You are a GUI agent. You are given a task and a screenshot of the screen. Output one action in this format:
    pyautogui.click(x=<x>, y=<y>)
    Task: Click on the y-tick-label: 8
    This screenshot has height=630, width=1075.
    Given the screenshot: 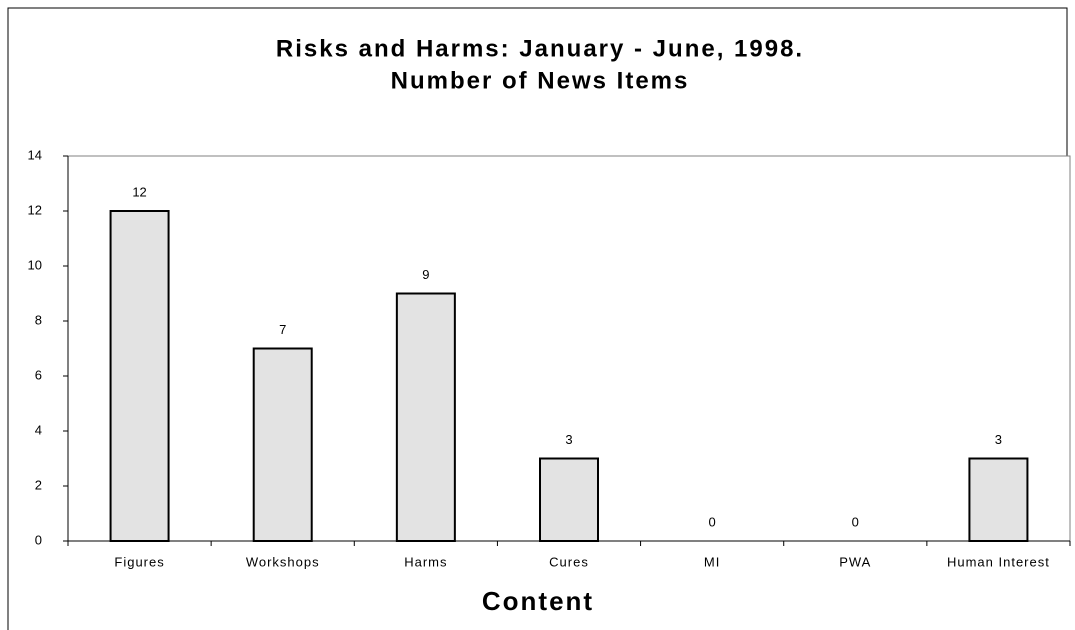 What is the action you would take?
    pyautogui.click(x=38, y=319)
    